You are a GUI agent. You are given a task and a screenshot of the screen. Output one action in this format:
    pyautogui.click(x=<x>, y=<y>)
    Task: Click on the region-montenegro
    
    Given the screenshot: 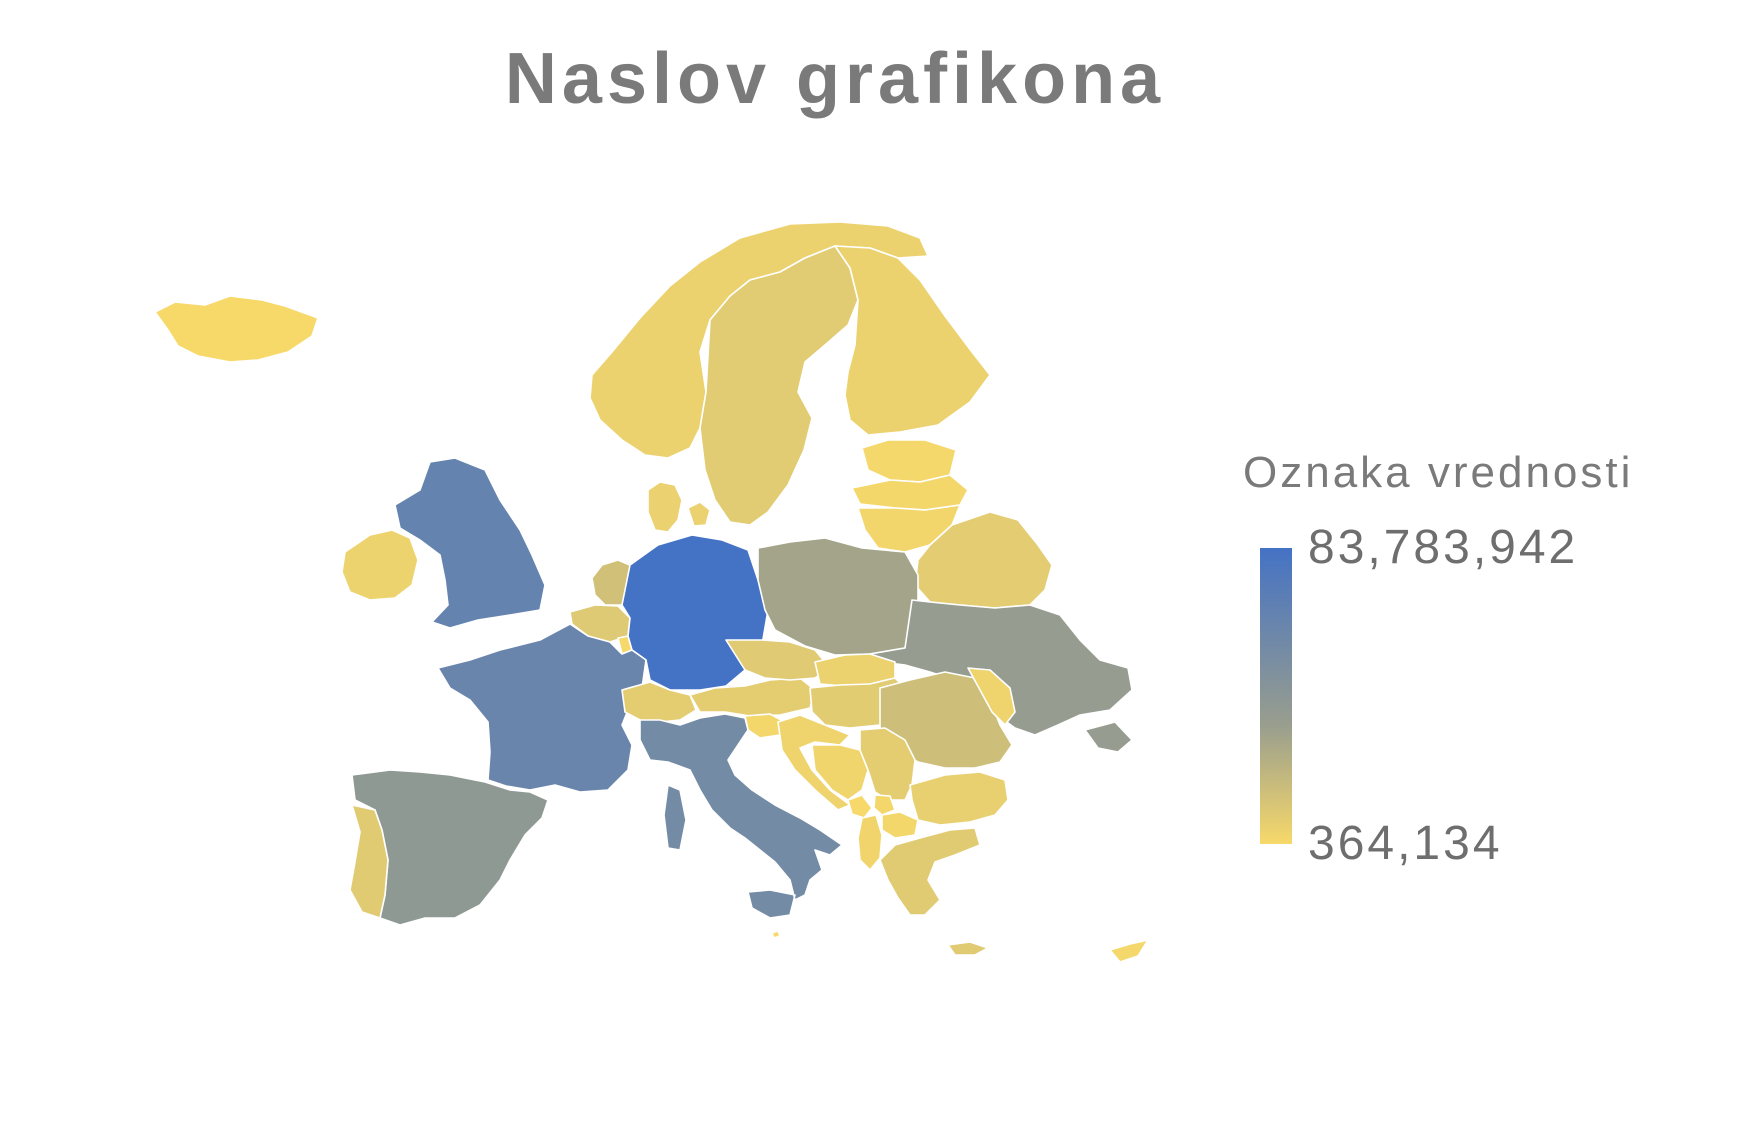 What is the action you would take?
    pyautogui.click(x=860, y=806)
    